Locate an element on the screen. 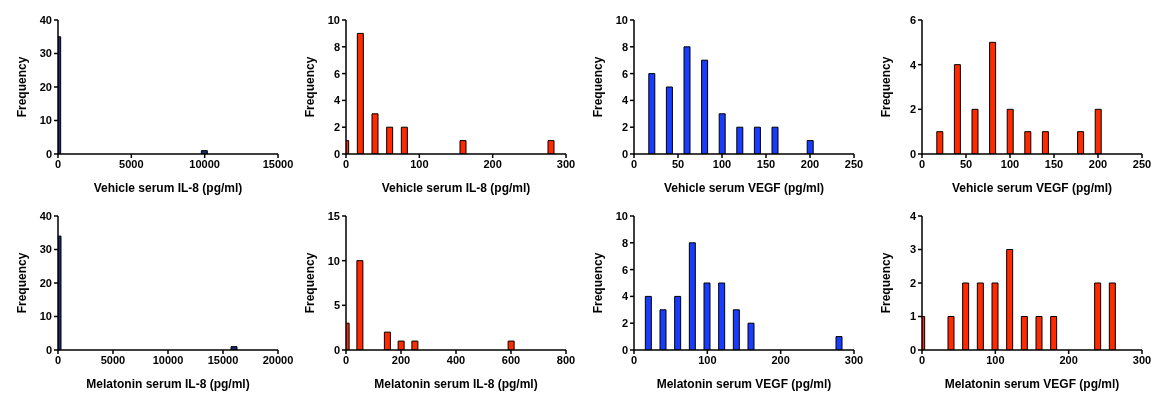 This screenshot has width=1162, height=400. y-tick-label: 15 is located at coordinates (333, 215).